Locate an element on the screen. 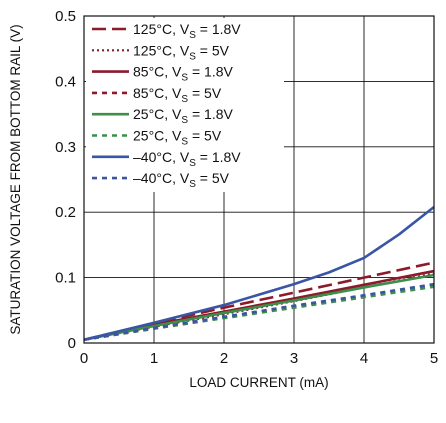 The width and height of the screenshot is (446, 423). legend-item: 125°C, VS = 1.8V is located at coordinates (166, 31).